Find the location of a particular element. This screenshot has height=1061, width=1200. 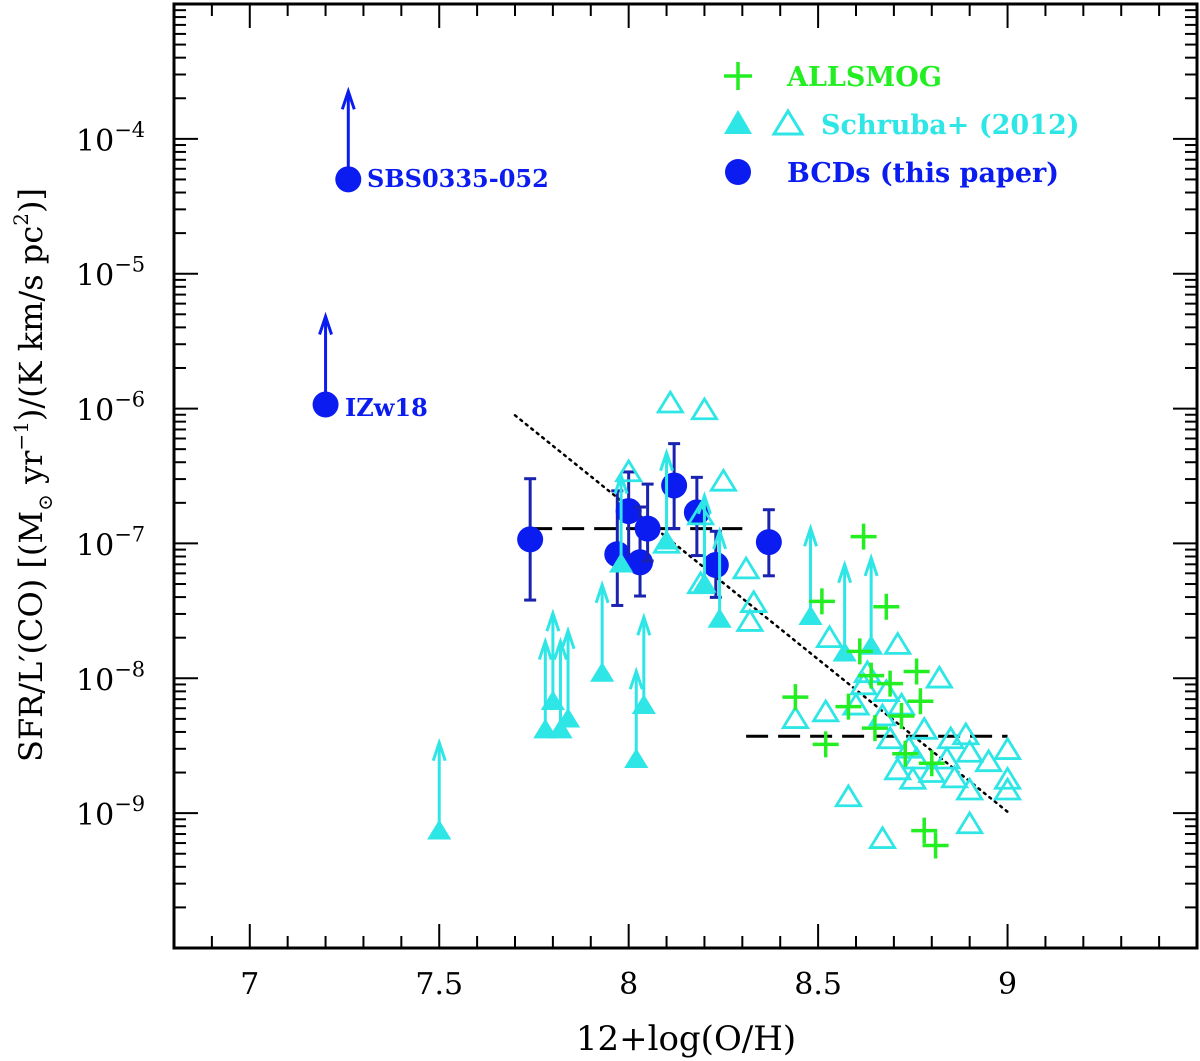

y-tick-label: 10⁻⁴ is located at coordinates (110, 138).